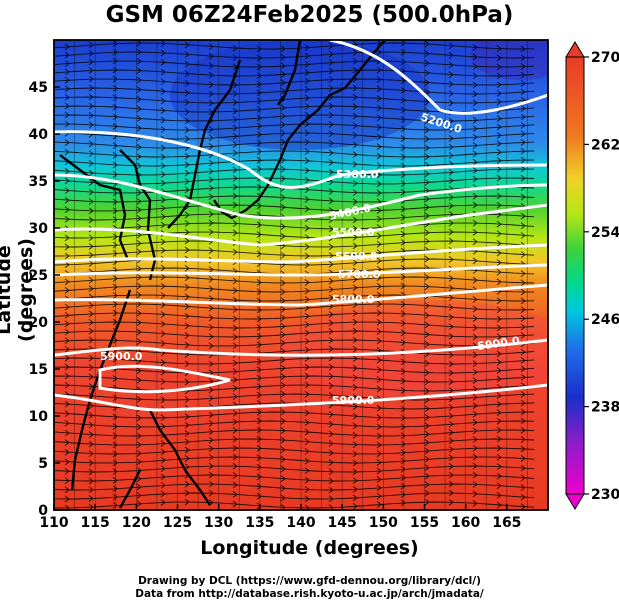 This screenshot has height=605, width=619. What do you see at coordinates (301, 347) in the screenshot?
I see `contour-5900-north` at bounding box center [301, 347].